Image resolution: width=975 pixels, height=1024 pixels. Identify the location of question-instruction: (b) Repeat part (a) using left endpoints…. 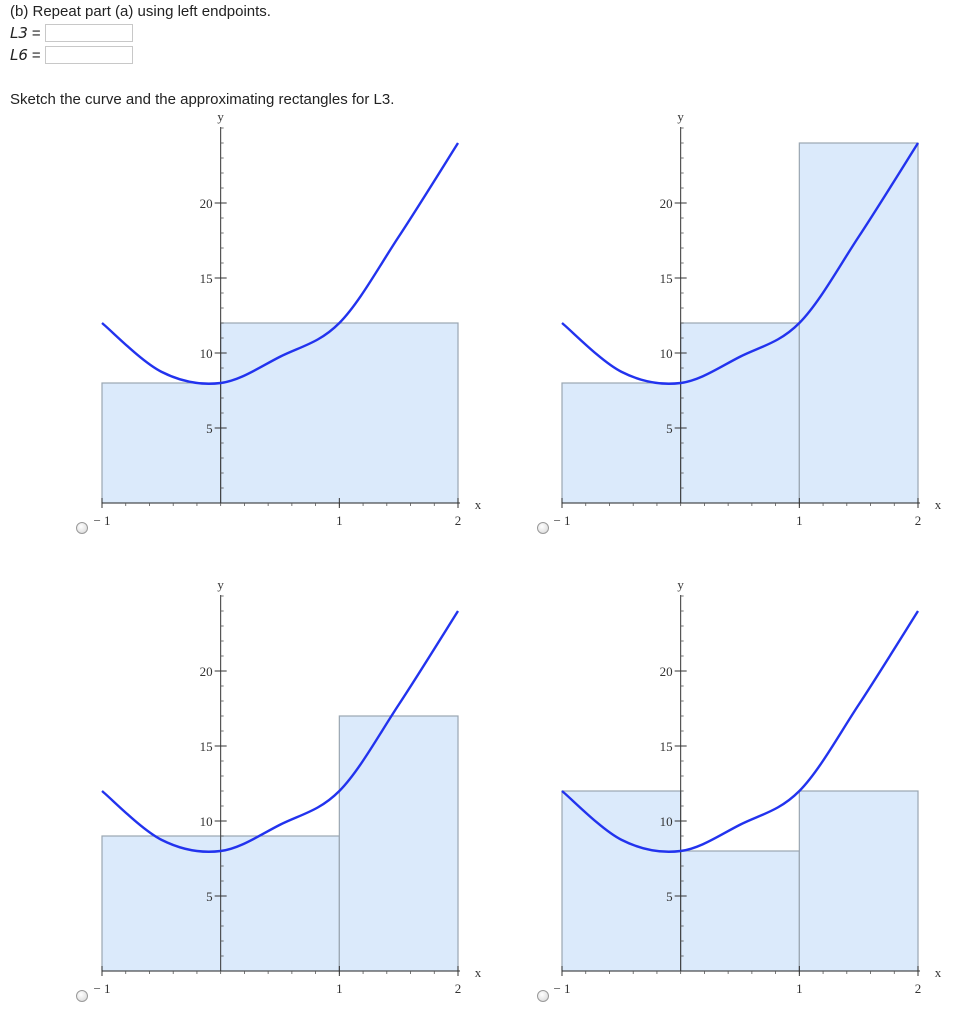
(140, 11).